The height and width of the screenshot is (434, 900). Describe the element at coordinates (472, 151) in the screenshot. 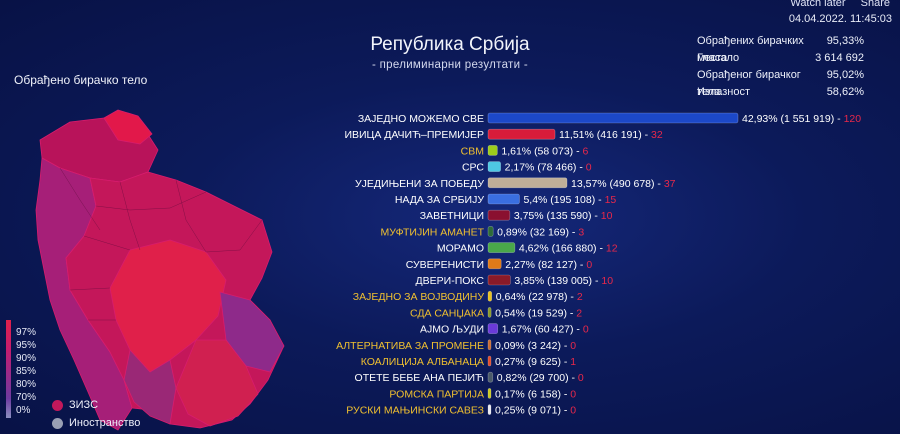

I see `category-label: СВМ` at that location.